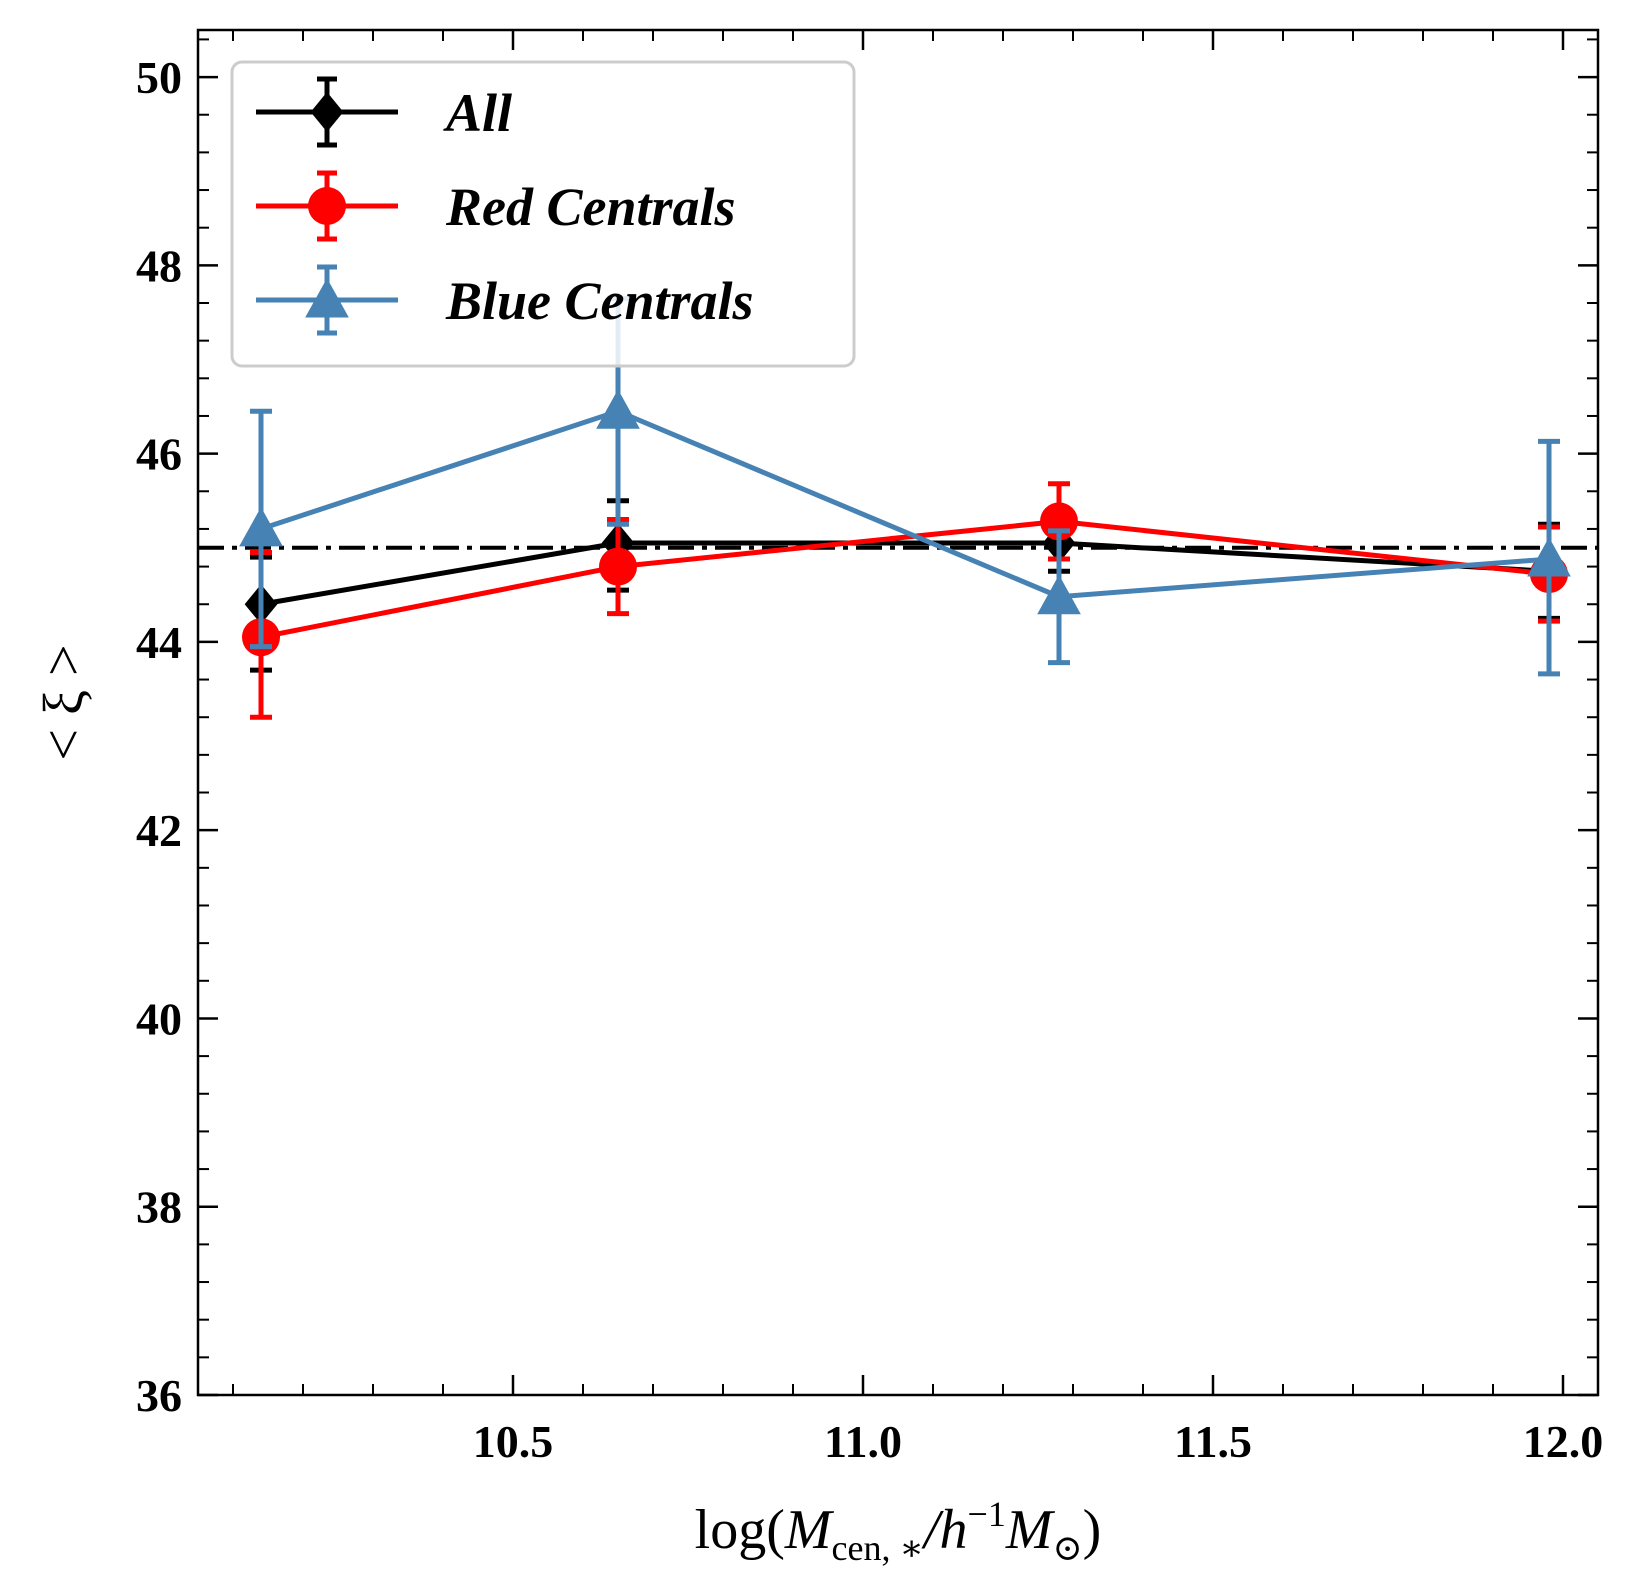 Image resolution: width=1633 pixels, height=1590 pixels. What do you see at coordinates (590, 207) in the screenshot?
I see `legend-label: Red Centrals` at bounding box center [590, 207].